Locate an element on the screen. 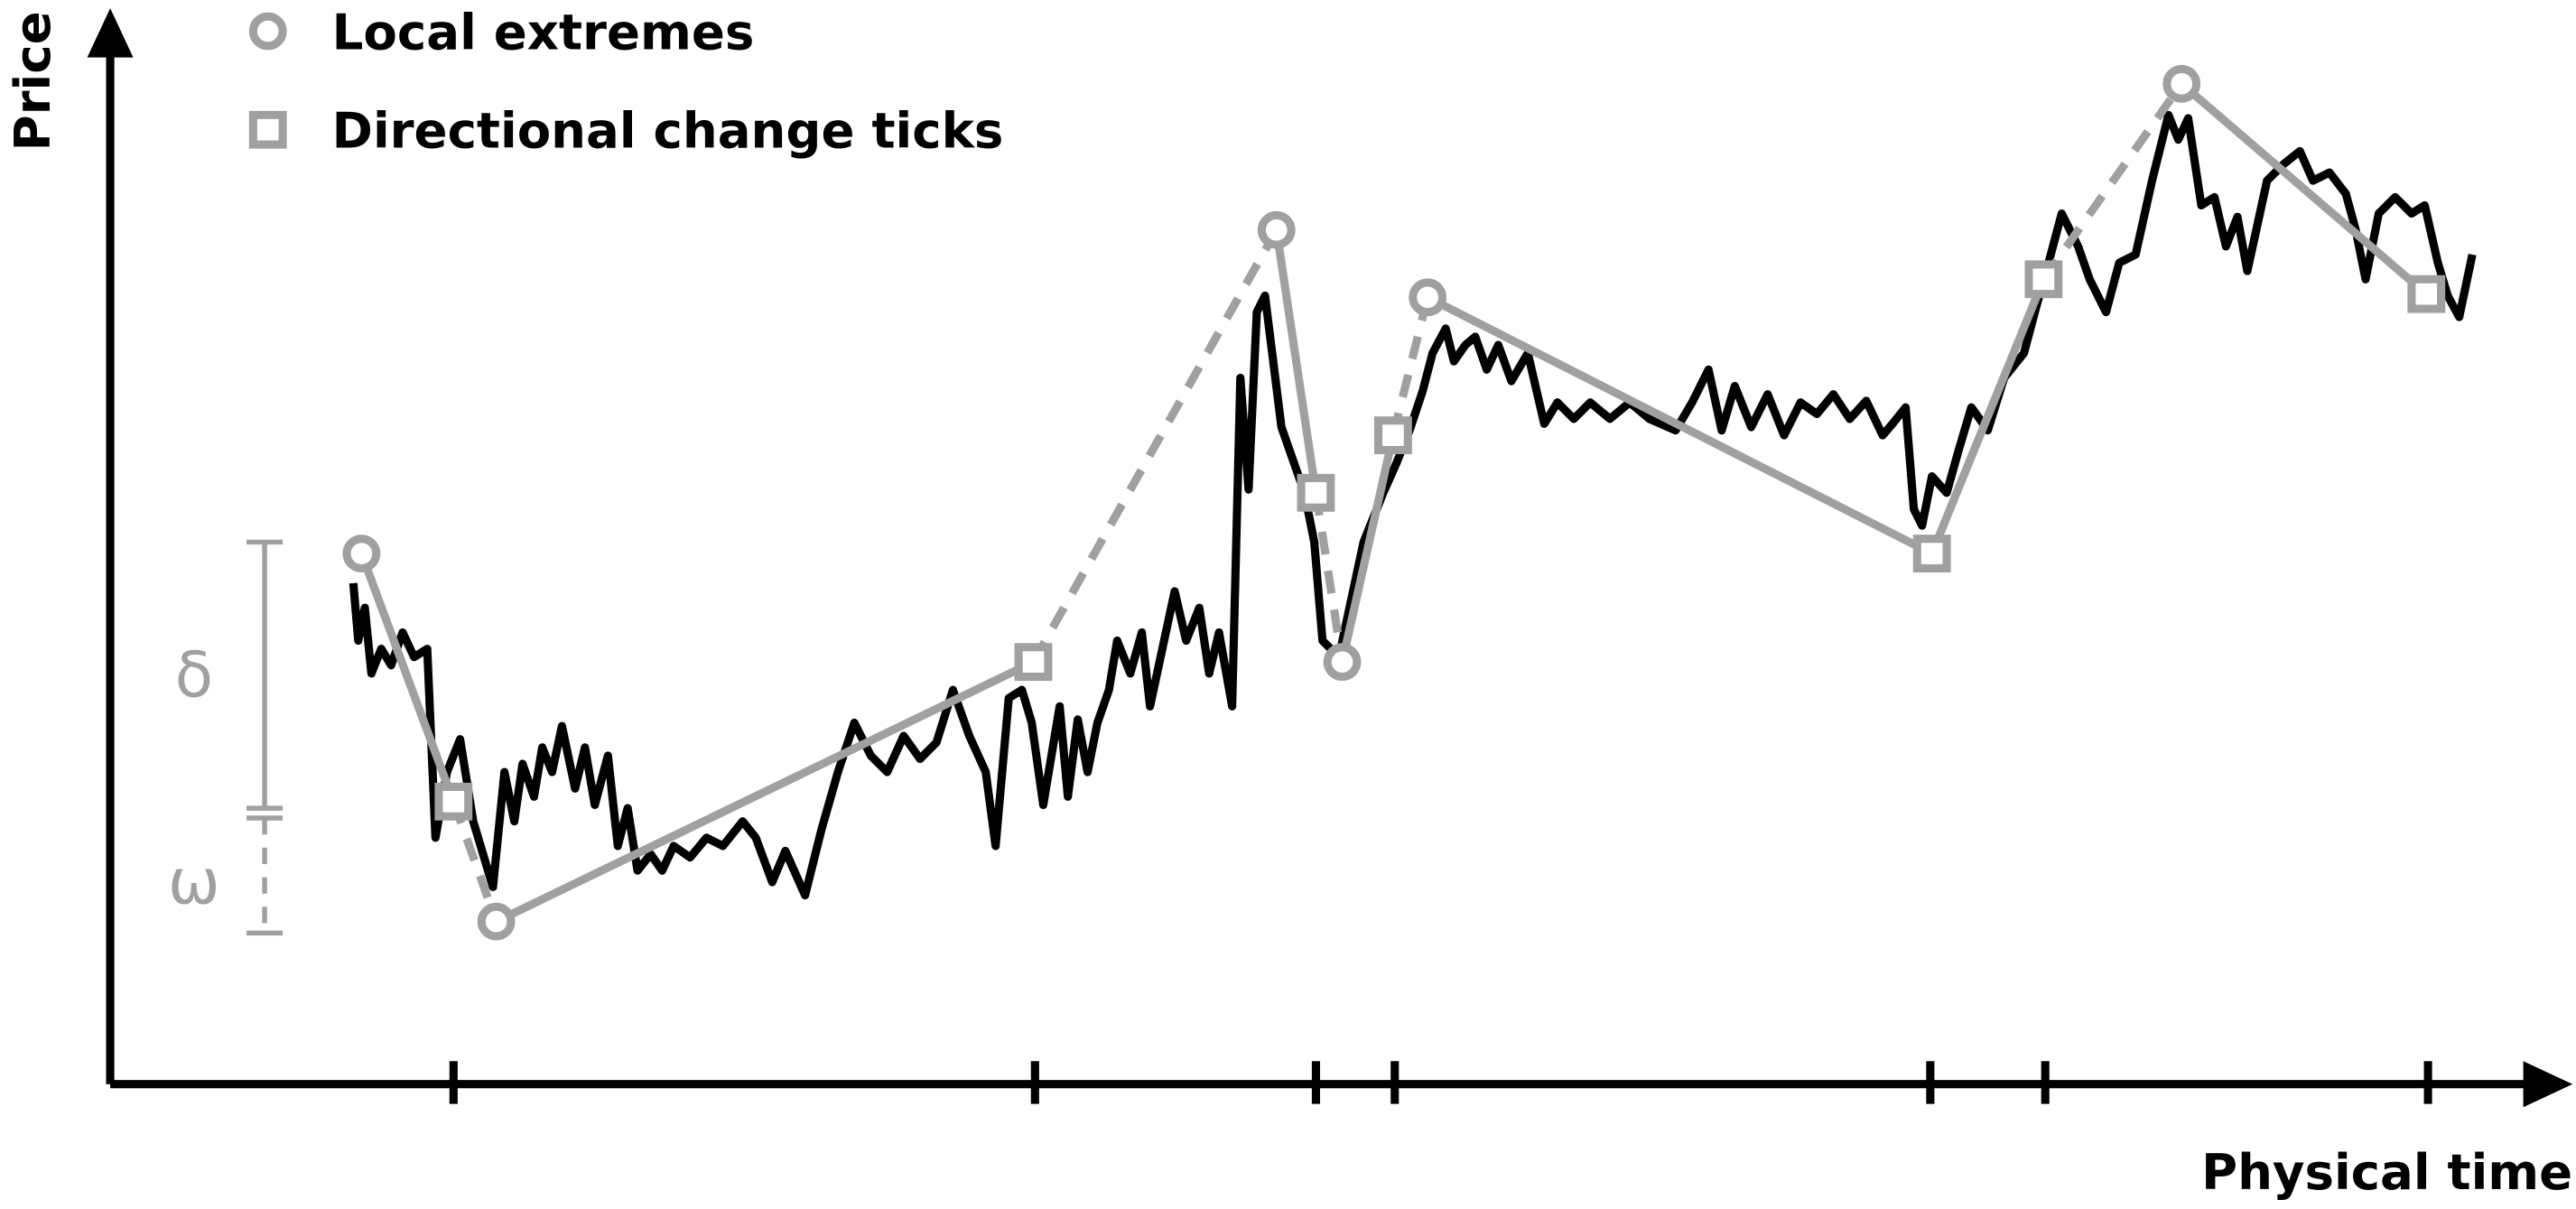 The height and width of the screenshot is (1209, 2576). y-arrow is located at coordinates (110, 33).